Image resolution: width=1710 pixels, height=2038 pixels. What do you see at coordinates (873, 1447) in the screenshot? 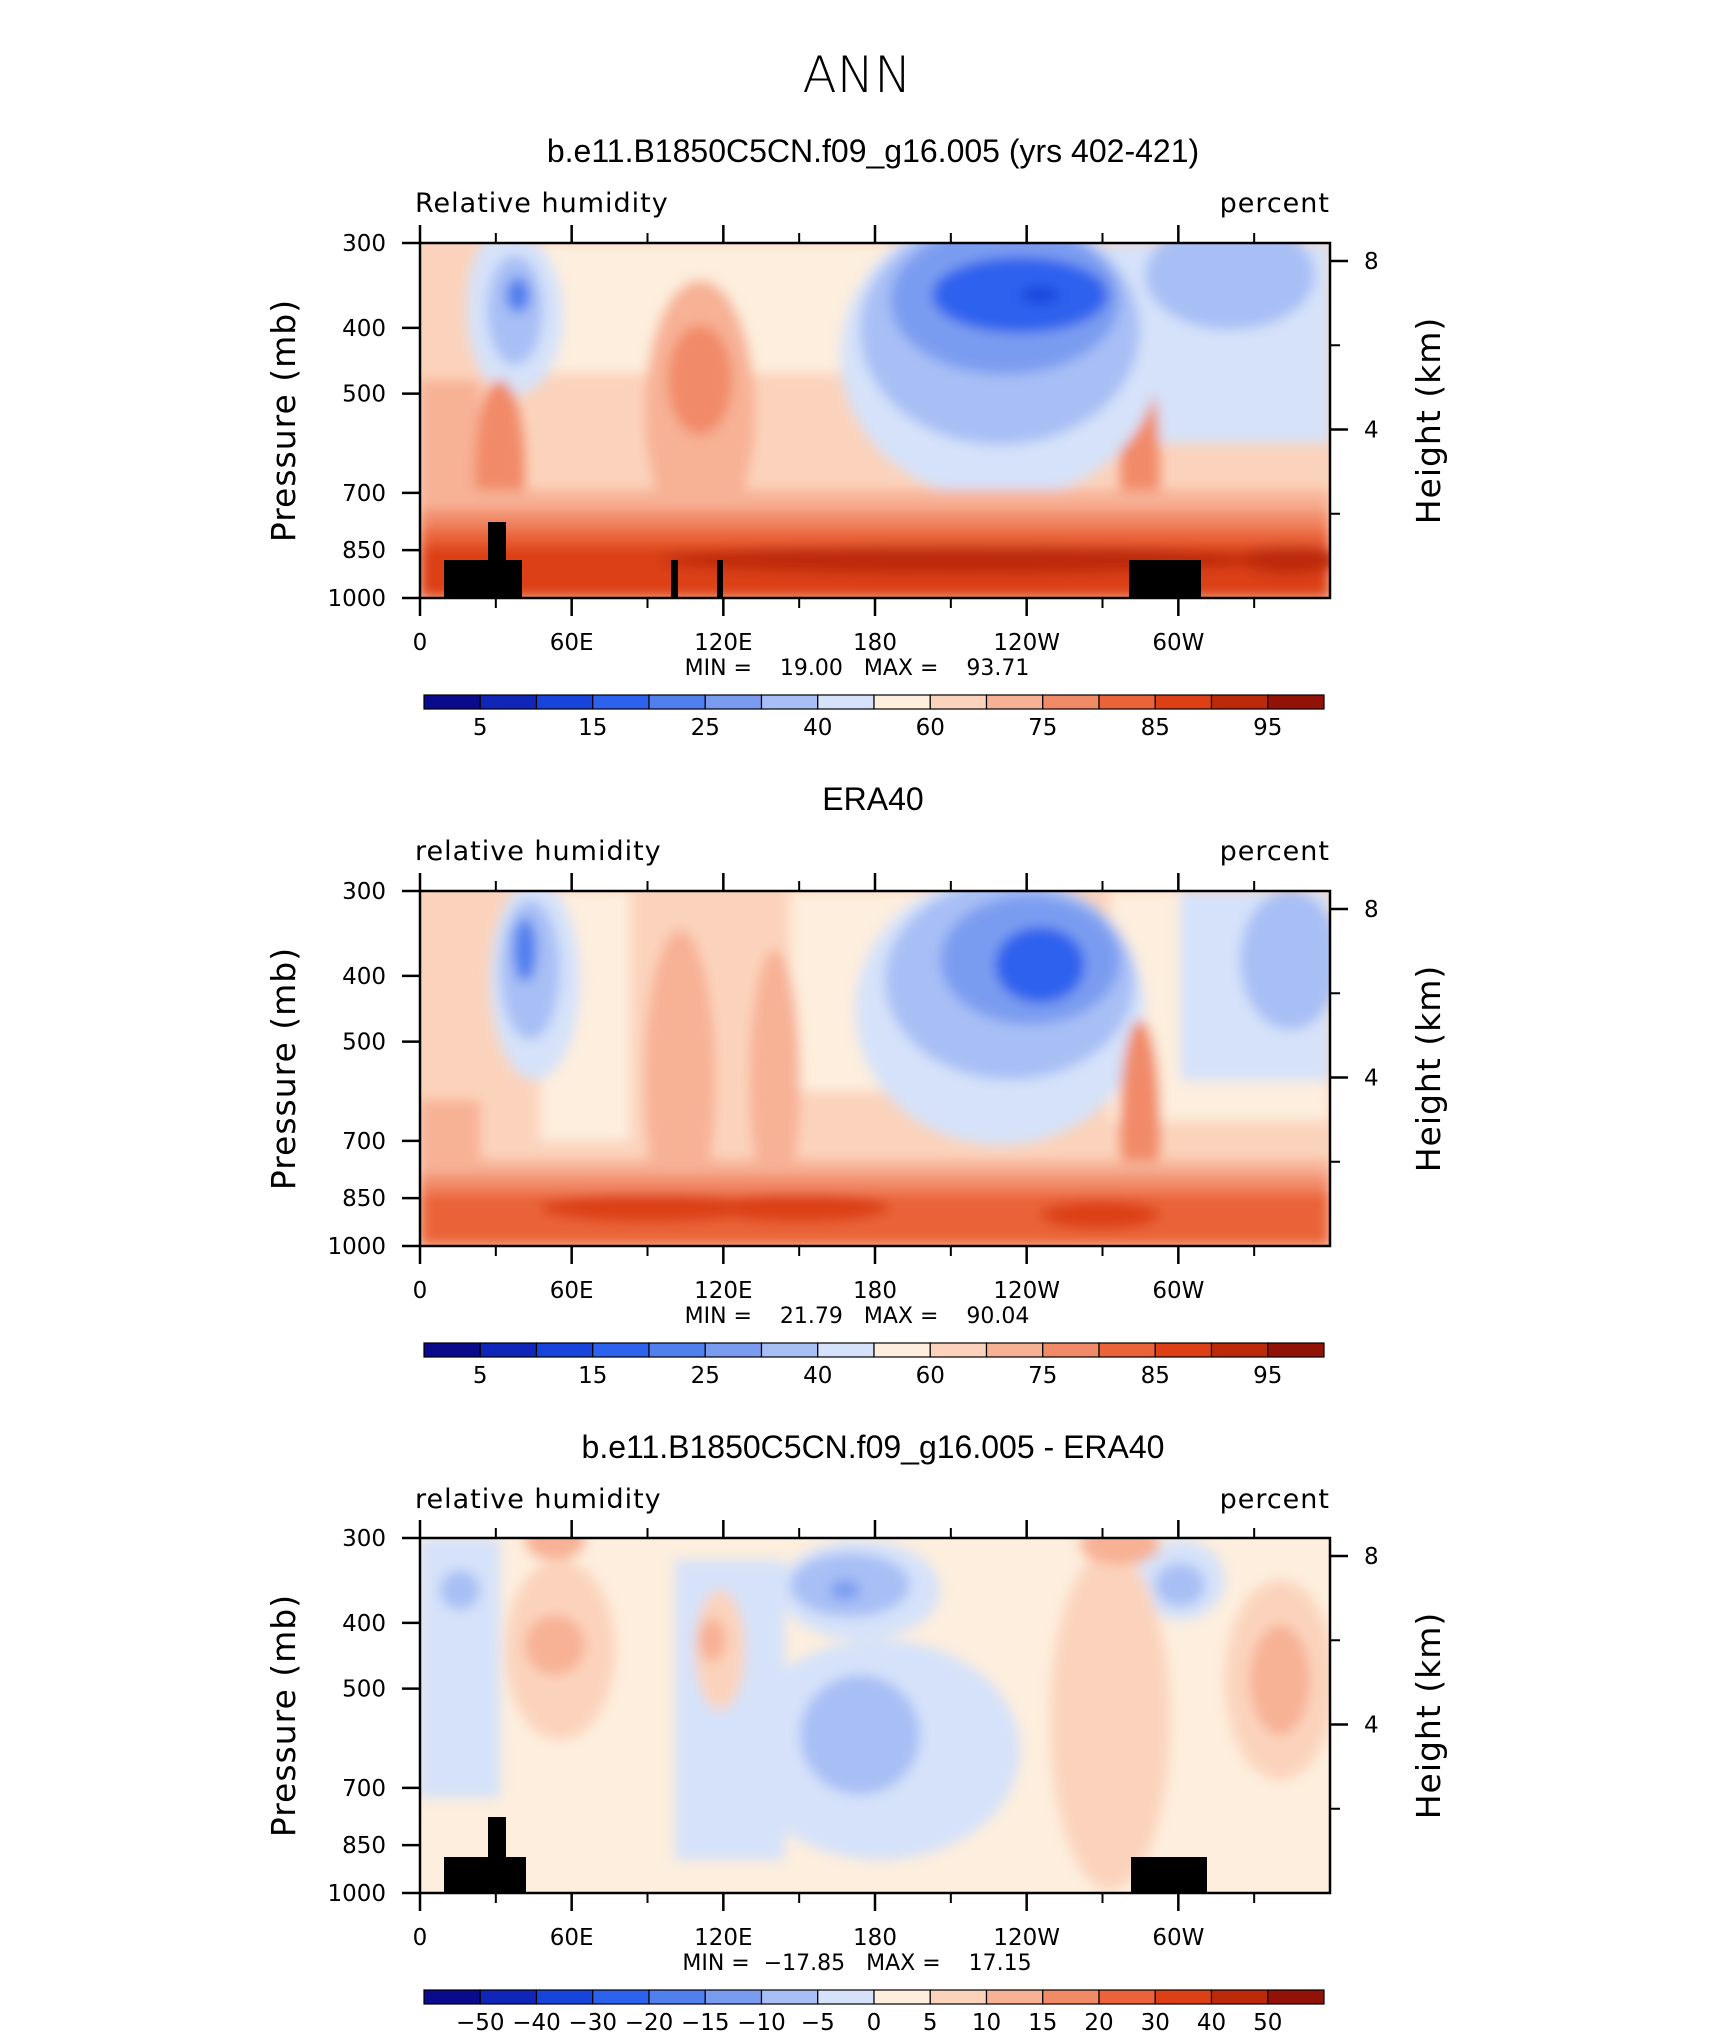
I see `panel-title: b.e11.B1850C5CN.f09_g16.005 - ERA40` at bounding box center [873, 1447].